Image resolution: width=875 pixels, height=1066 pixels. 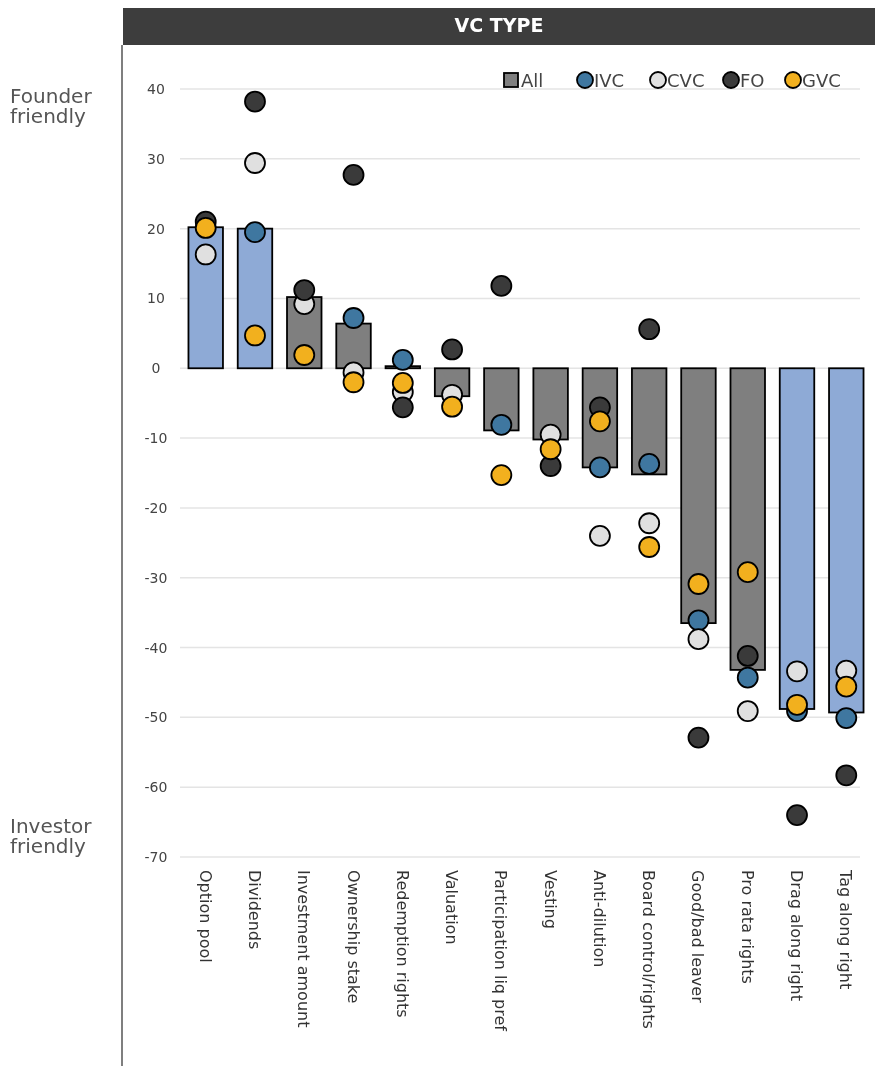 What do you see at coordinates (797, 935) in the screenshot?
I see `x-tick-label: Drag along right` at bounding box center [797, 935].